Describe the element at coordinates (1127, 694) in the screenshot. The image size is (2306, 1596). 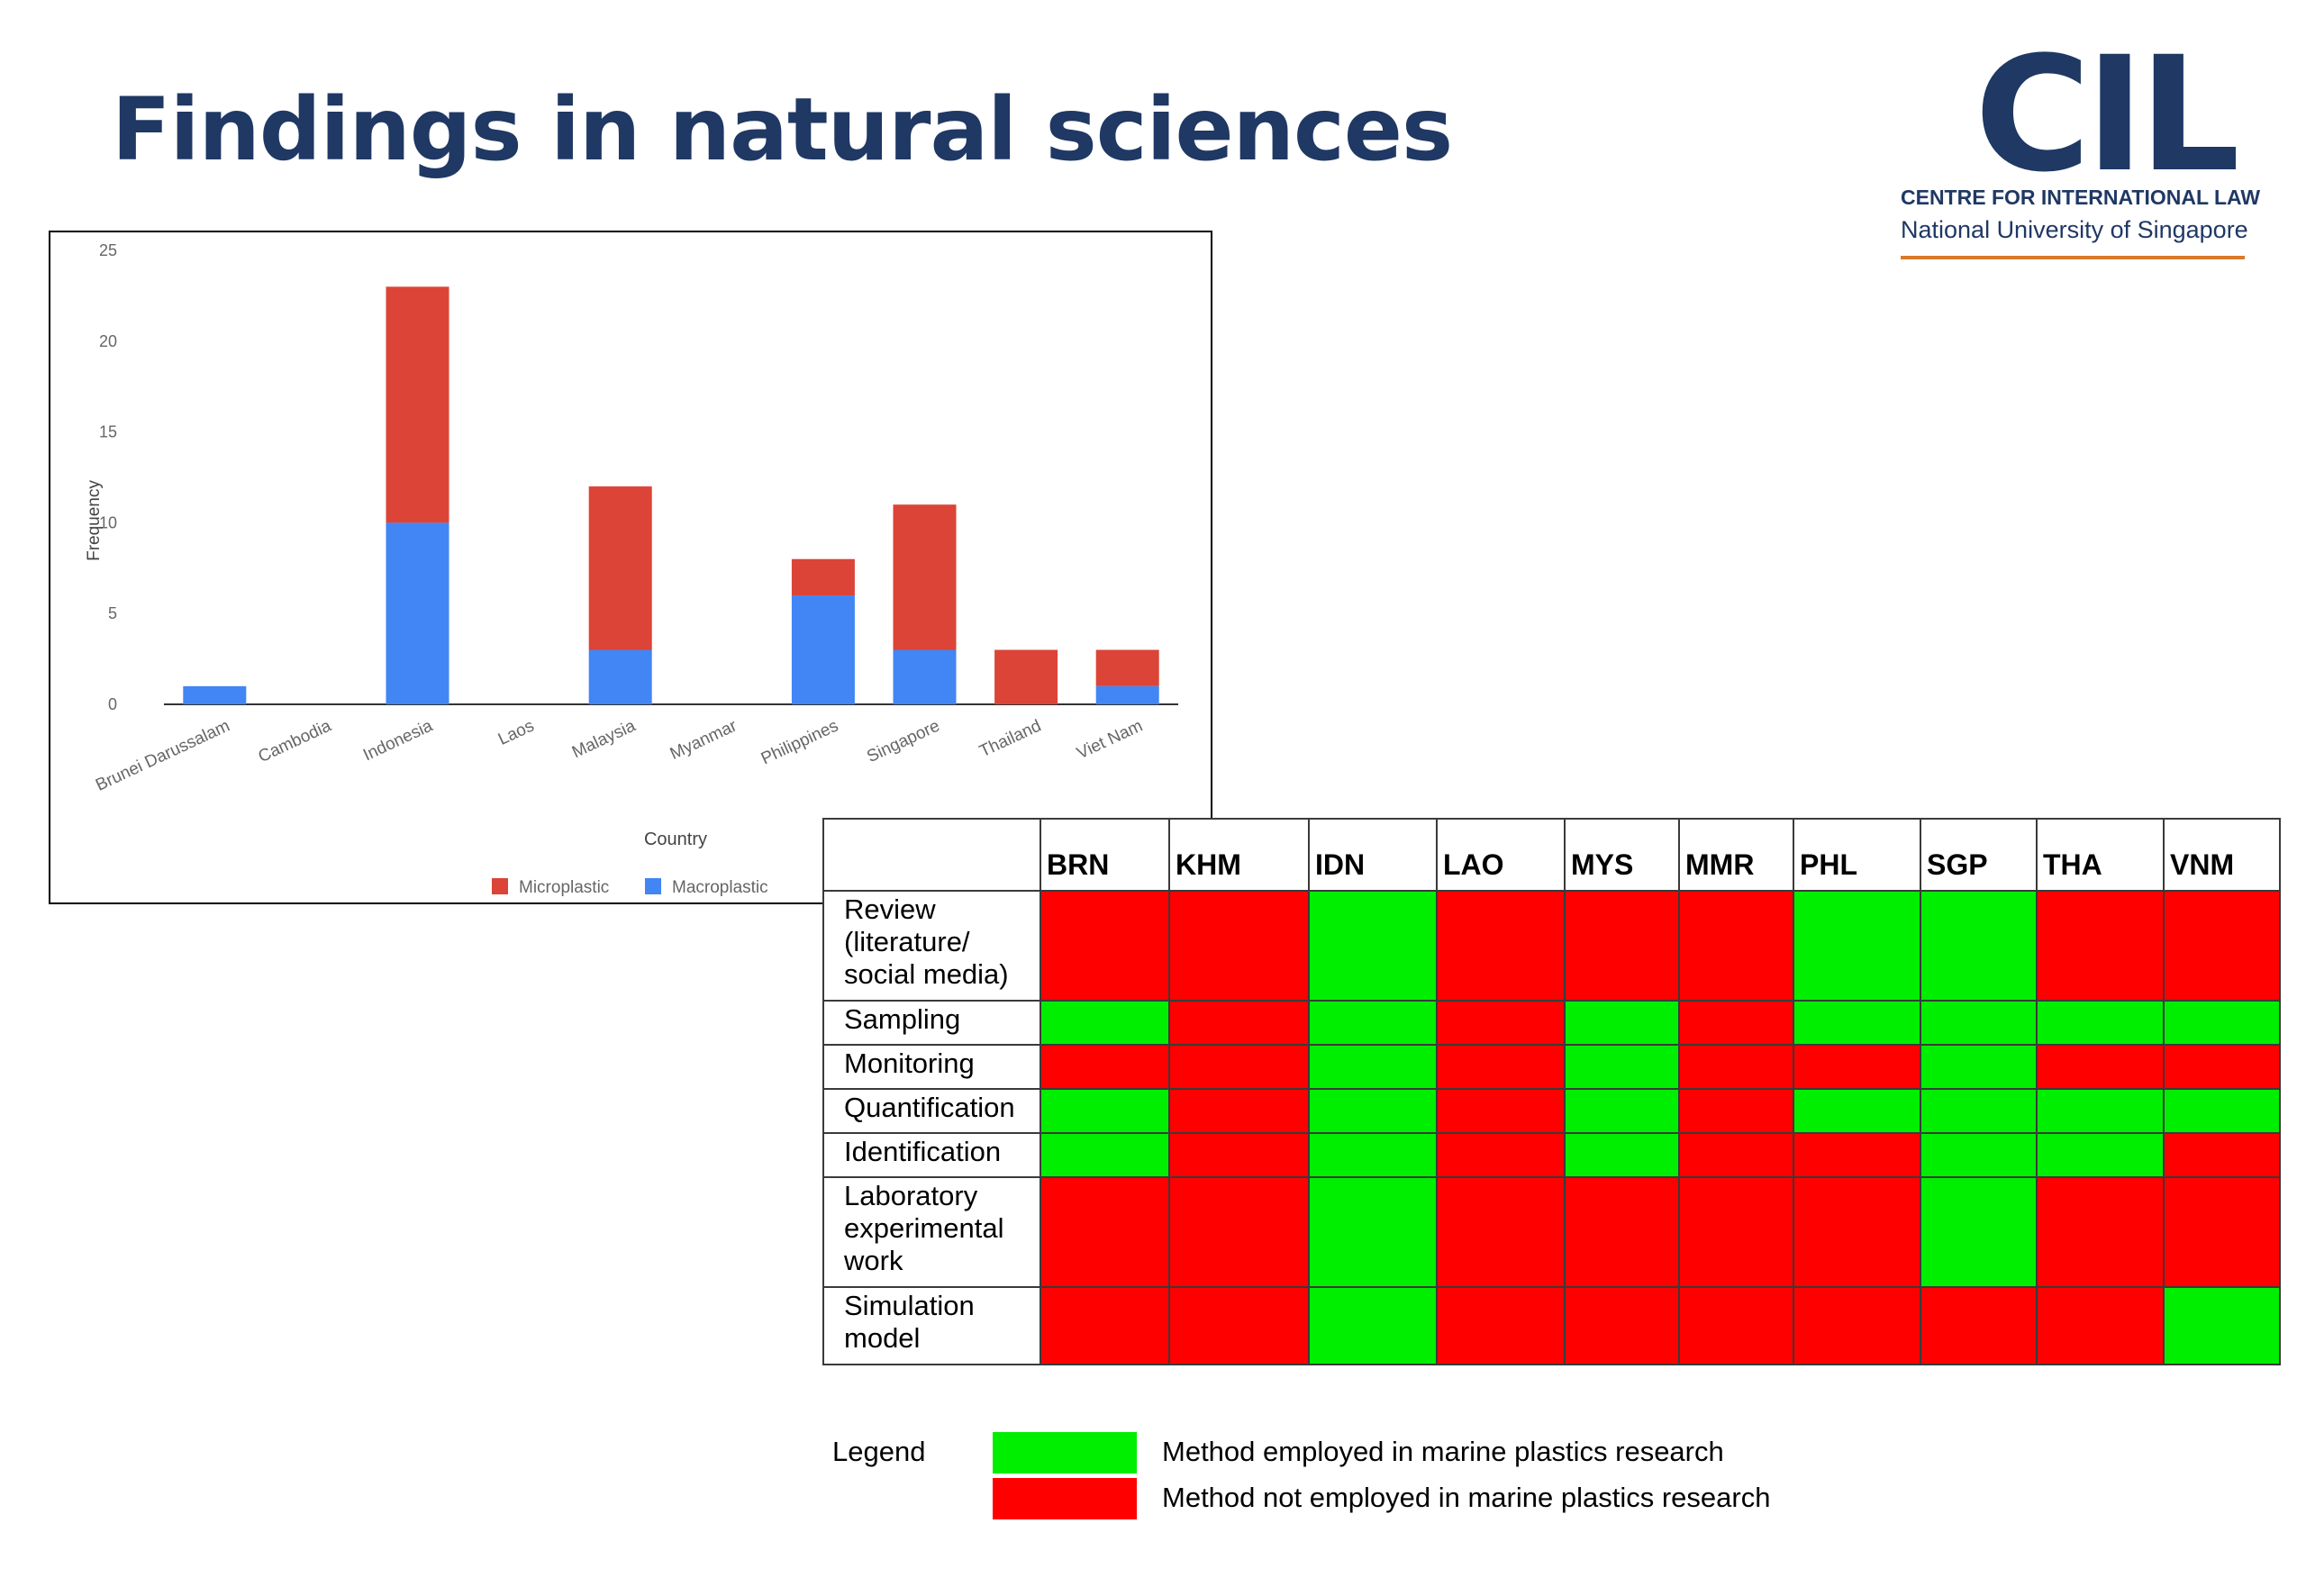
I see `bar-macroplastic-viet-nam` at that location.